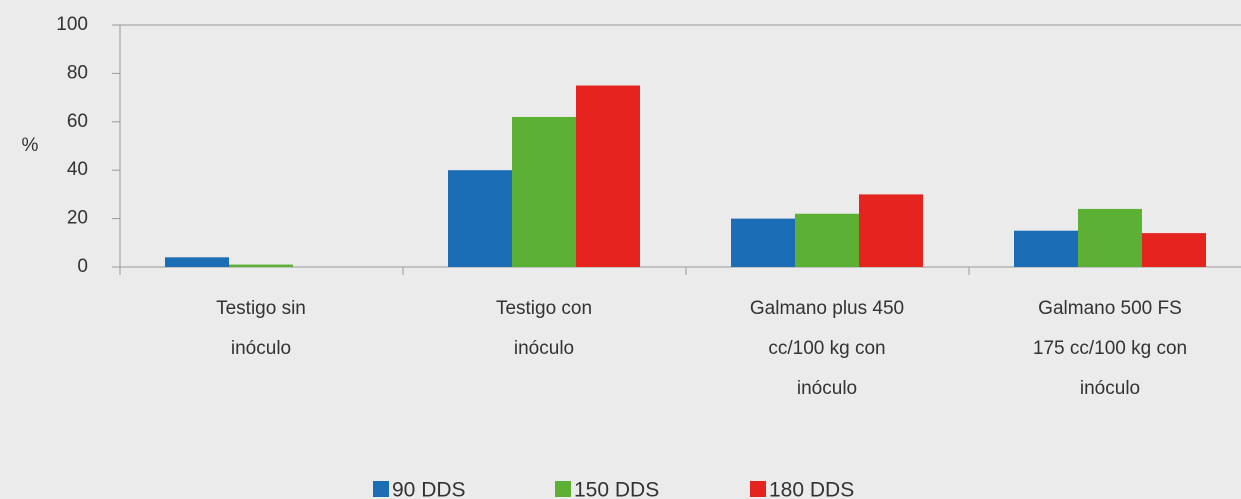 The width and height of the screenshot is (1241, 499). I want to click on y-tick-label: 20, so click(77, 218).